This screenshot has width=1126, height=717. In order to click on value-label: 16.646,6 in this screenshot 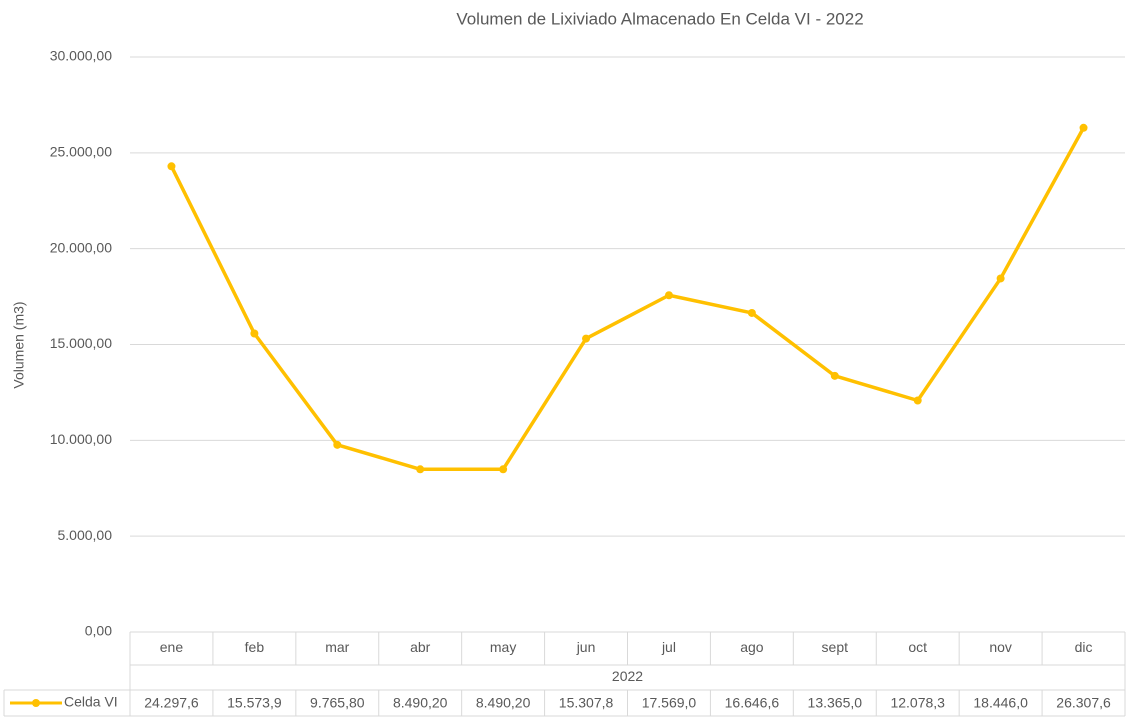, I will do `click(752, 703)`.